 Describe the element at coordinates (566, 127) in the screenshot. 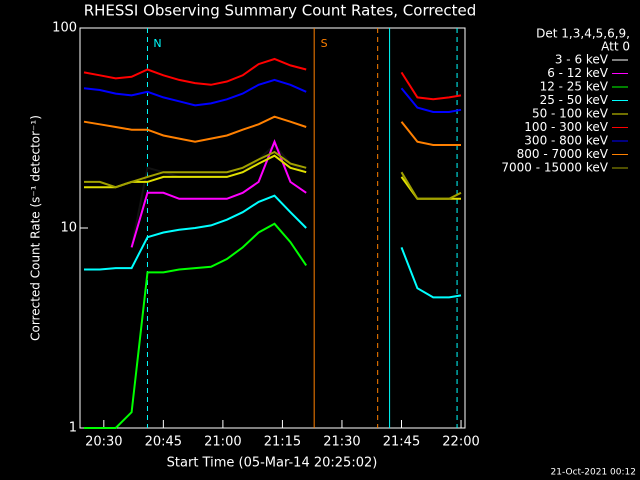

I see `legend-label: 100 - 300 keV` at that location.